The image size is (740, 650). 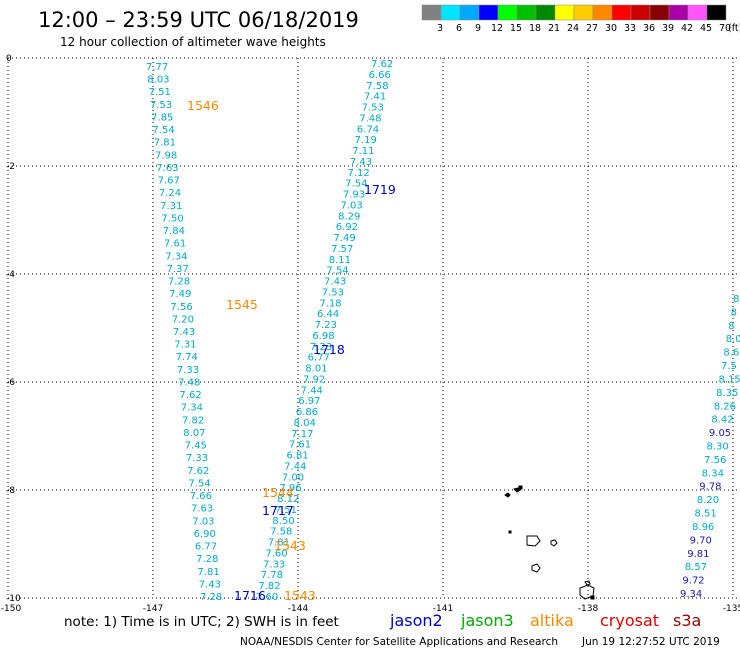 What do you see at coordinates (295, 466) in the screenshot?
I see `wave-height-value: 7.44` at bounding box center [295, 466].